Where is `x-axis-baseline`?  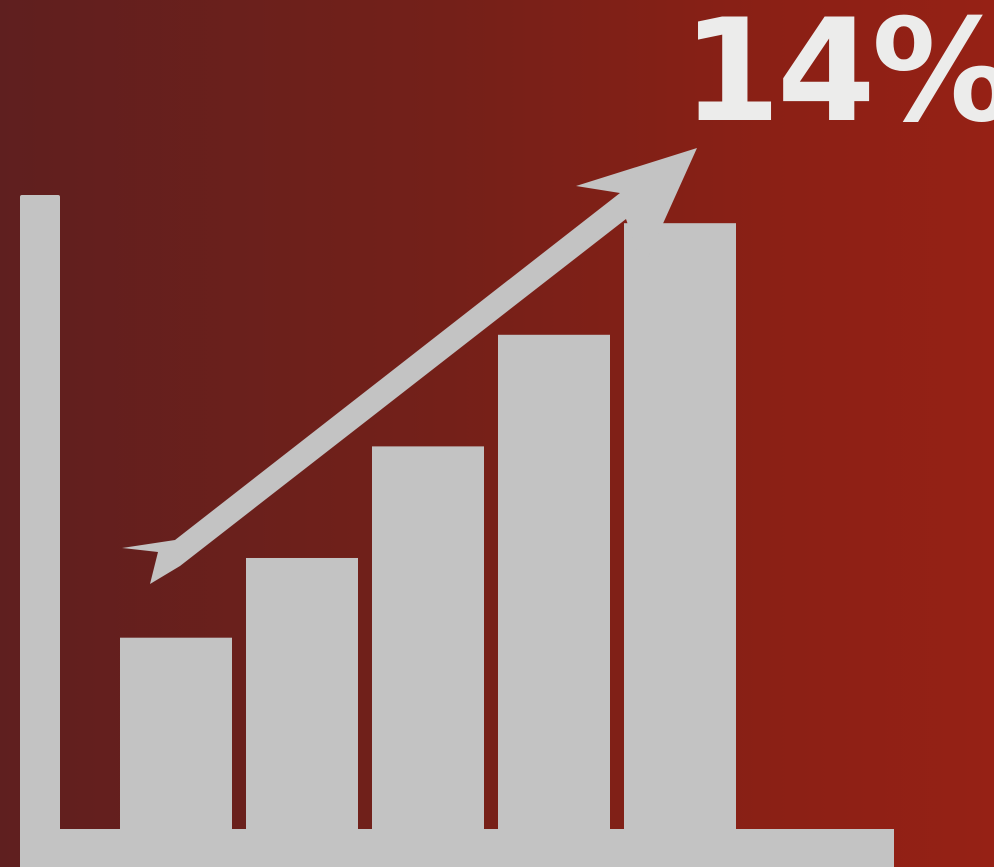 x-axis-baseline is located at coordinates (457, 848).